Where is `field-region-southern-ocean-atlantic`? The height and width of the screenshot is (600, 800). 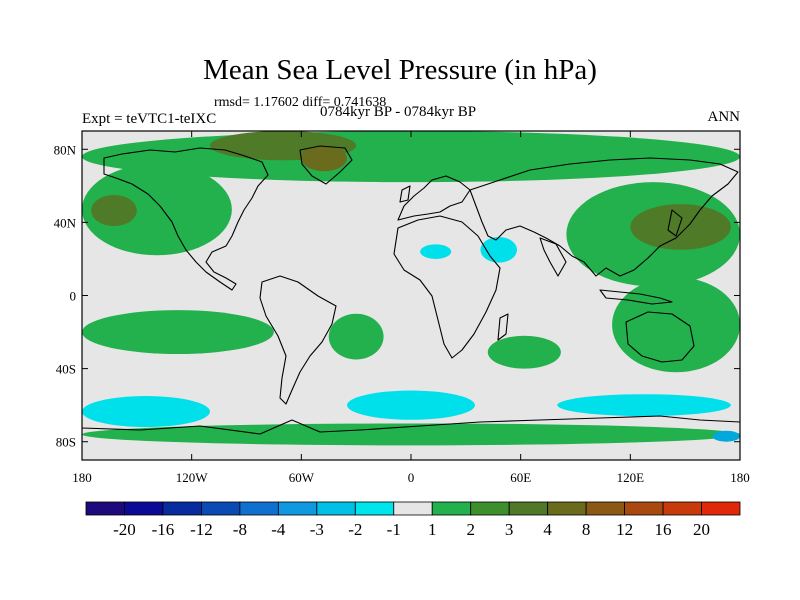 field-region-southern-ocean-atlantic is located at coordinates (411, 405).